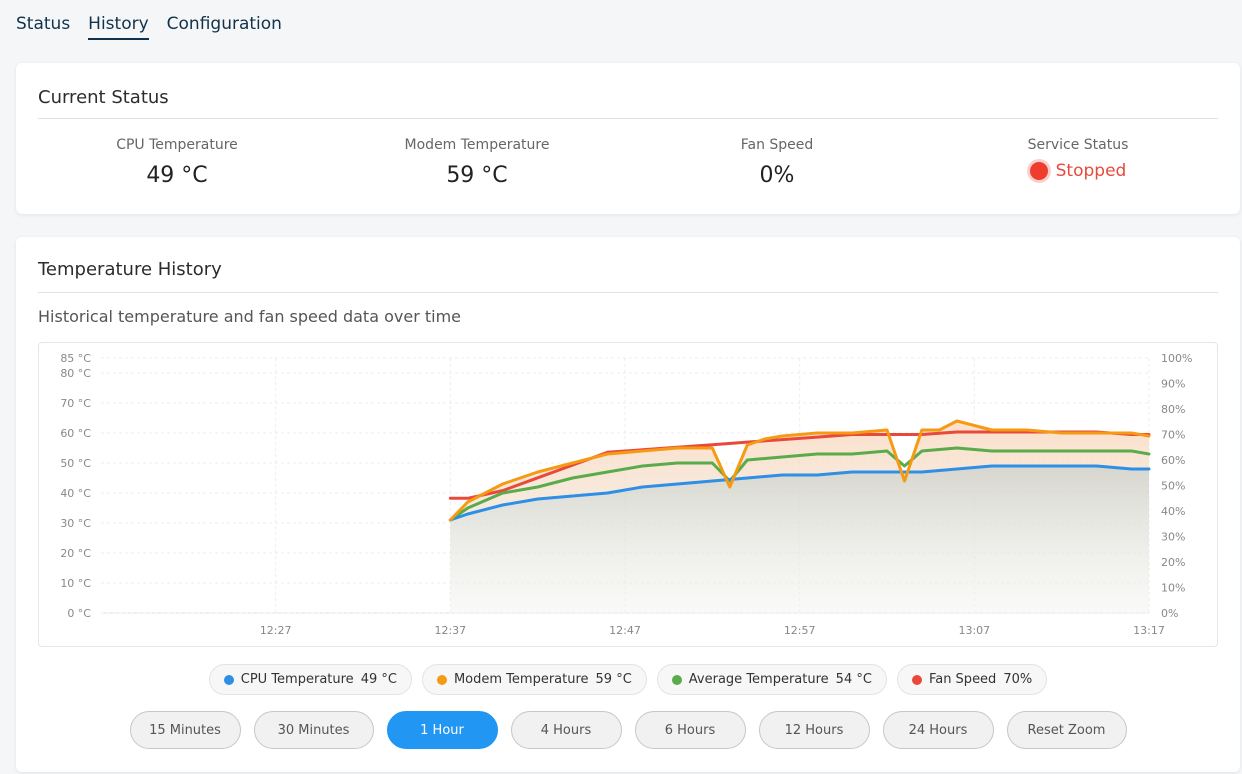 The height and width of the screenshot is (774, 1242). I want to click on legend-cpu-value: 49 °C, so click(378, 679).